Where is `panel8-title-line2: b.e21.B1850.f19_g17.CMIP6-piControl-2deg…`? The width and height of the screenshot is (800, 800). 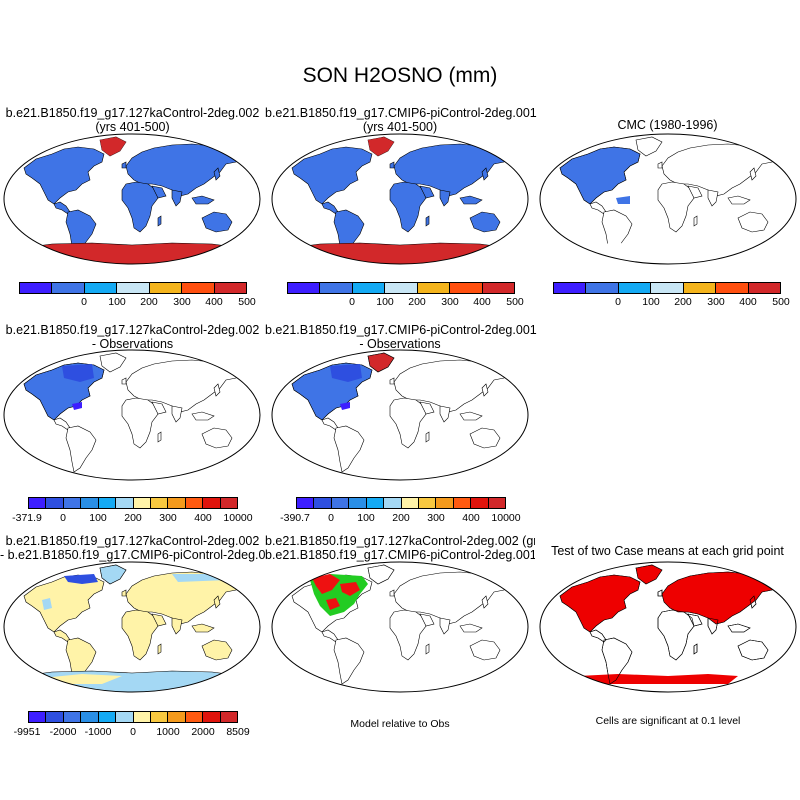
panel8-title-line2: b.e21.B1850.f19_g17.CMIP6-piControl-2deg… is located at coordinates (400, 555).